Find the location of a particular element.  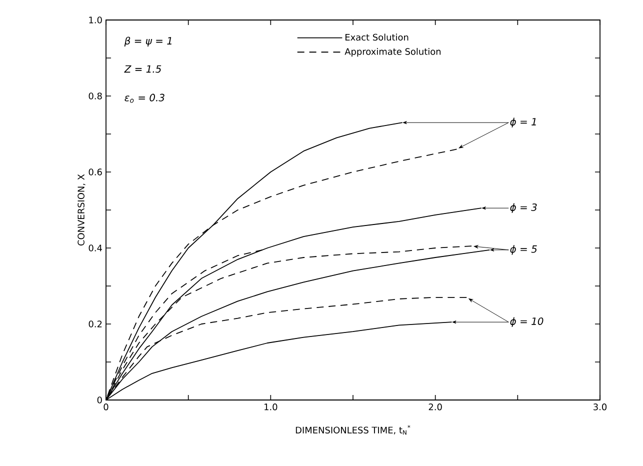

y-tick-label: 0.2 is located at coordinates (95, 324).